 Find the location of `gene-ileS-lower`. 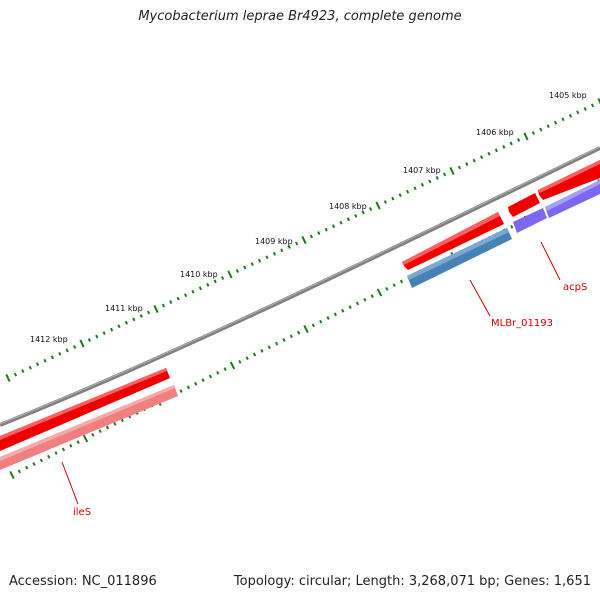

gene-ileS-lower is located at coordinates (89, 427).